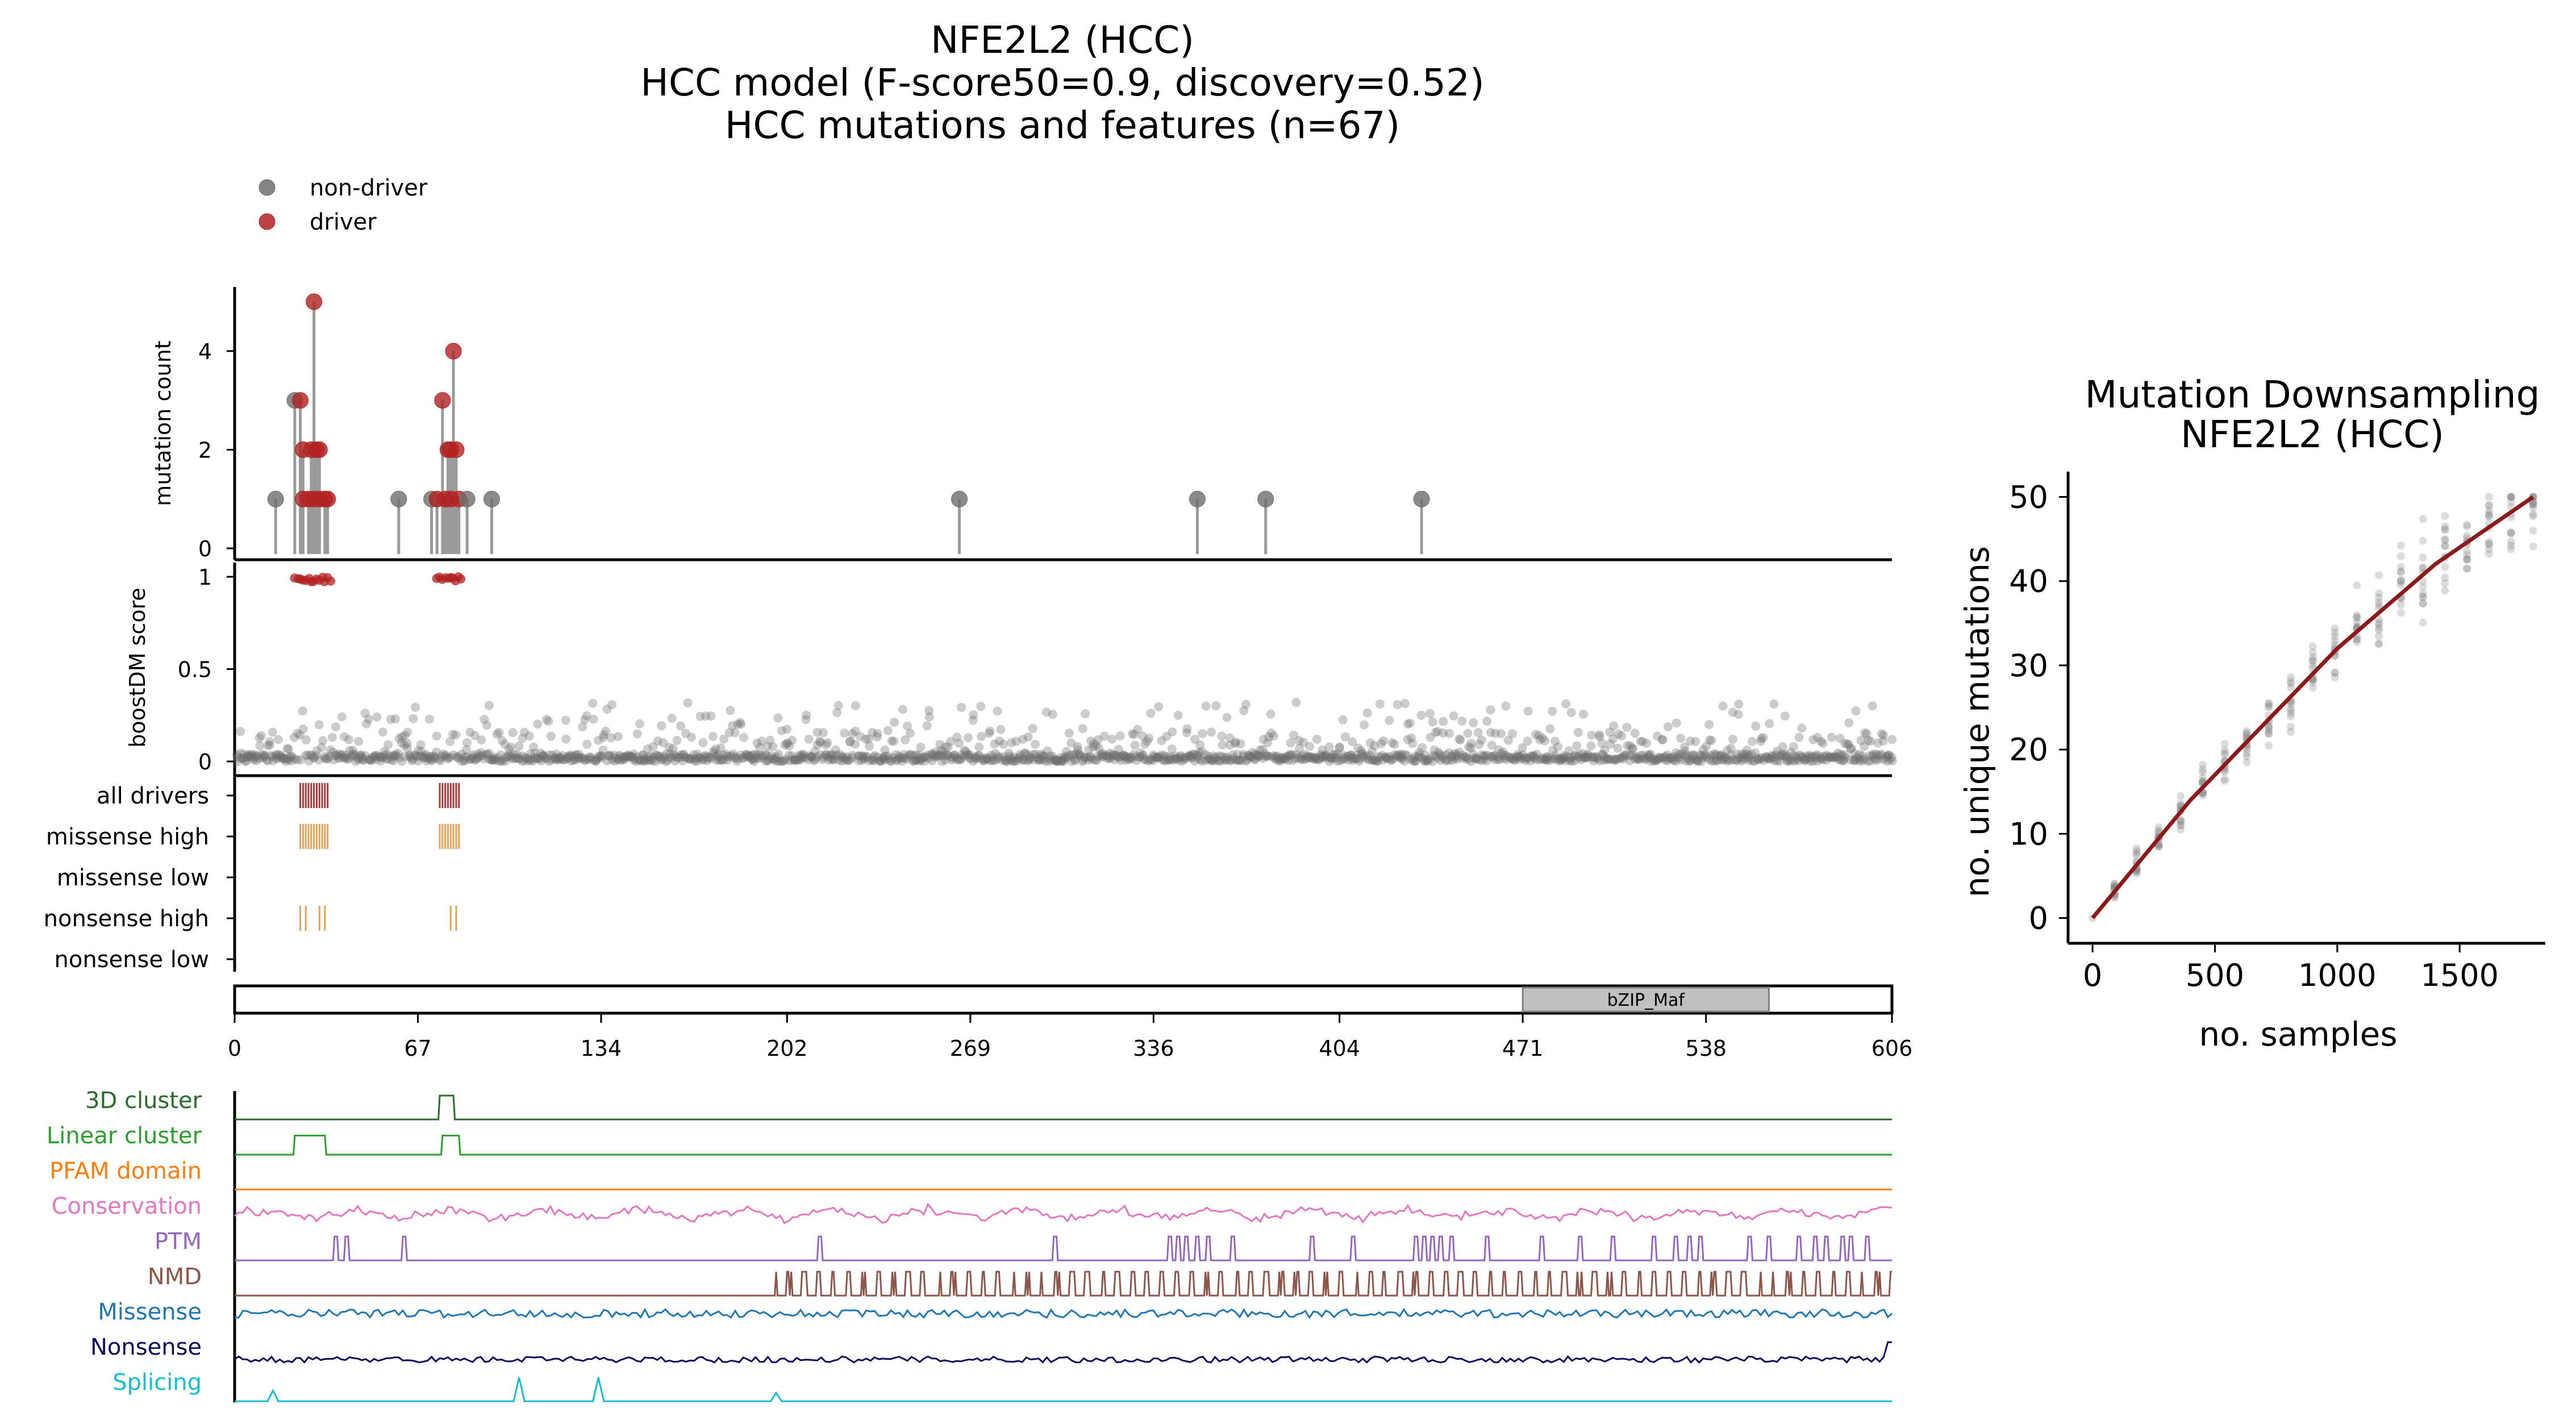 The width and height of the screenshot is (2576, 1428). What do you see at coordinates (343, 222) in the screenshot?
I see `legend-label: driver` at bounding box center [343, 222].